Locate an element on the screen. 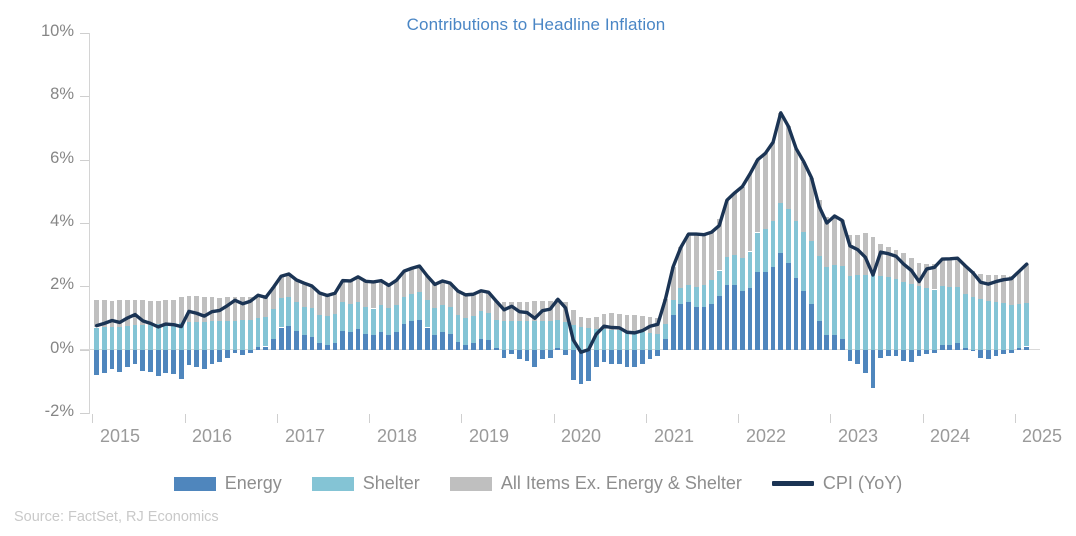 The height and width of the screenshot is (536, 1076). legend-label-other: All Items Ex. Energy & Shelter is located at coordinates (621, 483).